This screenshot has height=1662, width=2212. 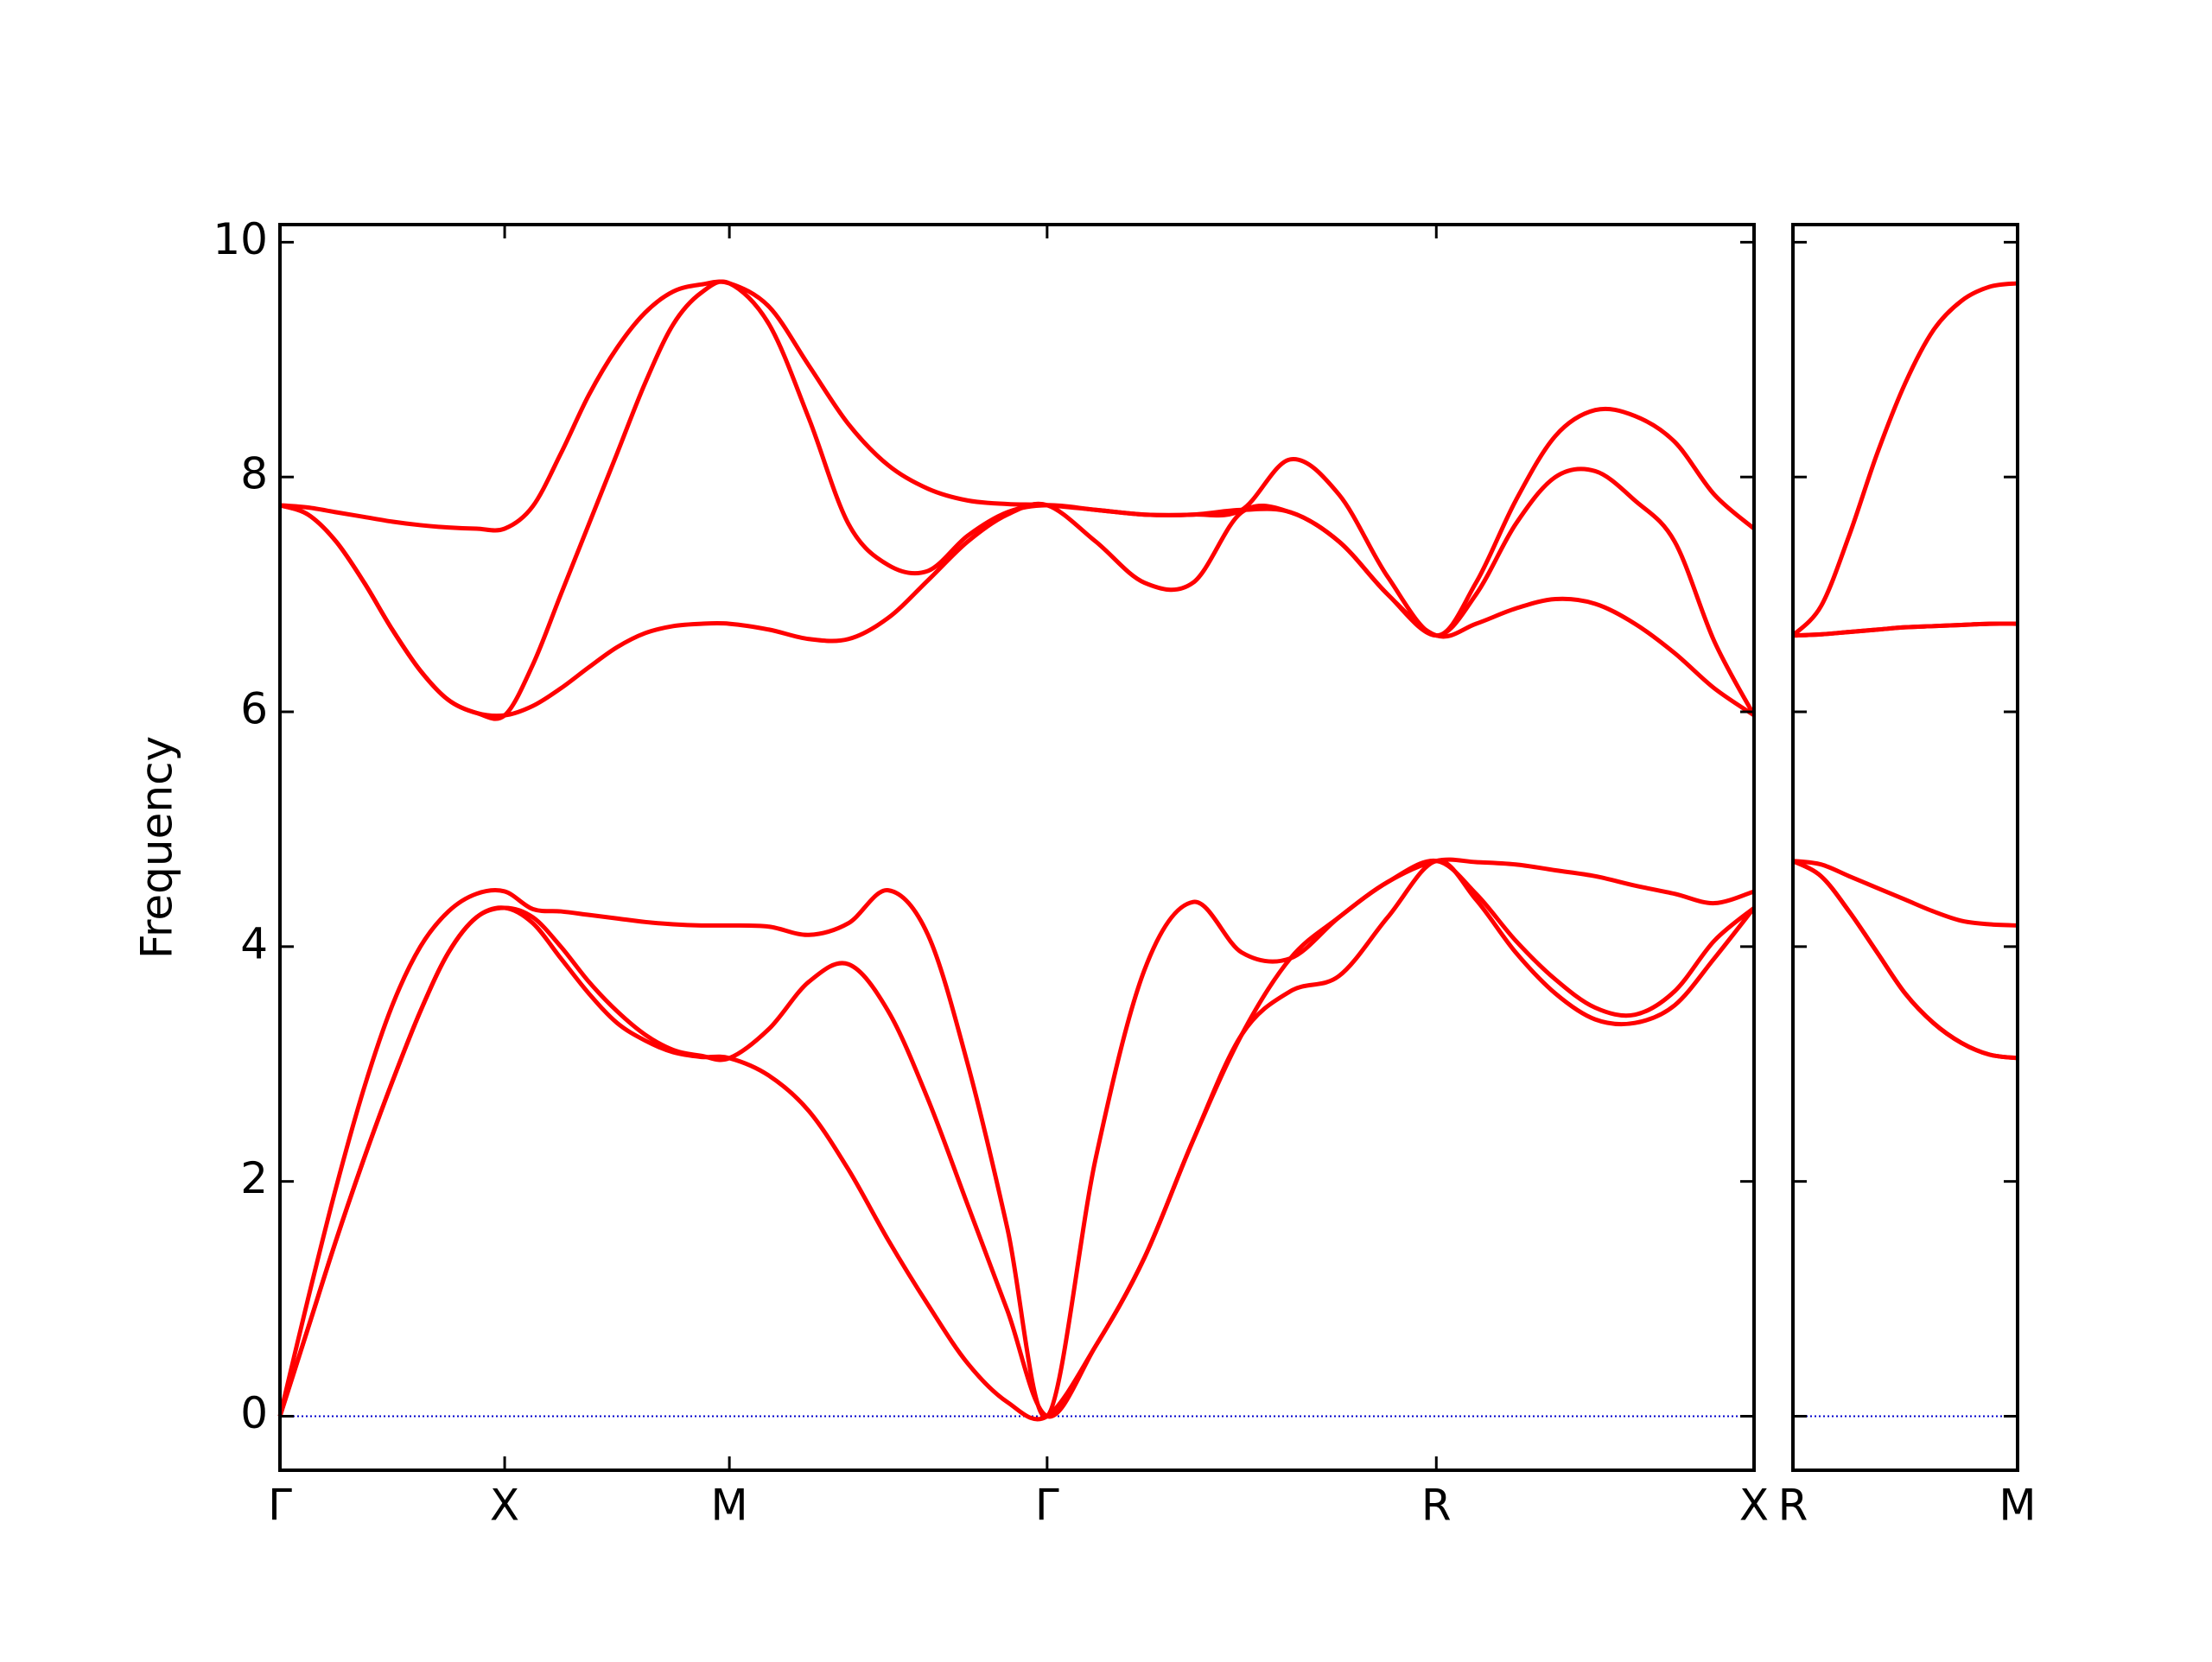 What do you see at coordinates (254, 943) in the screenshot?
I see `y-tick-label: 4` at bounding box center [254, 943].